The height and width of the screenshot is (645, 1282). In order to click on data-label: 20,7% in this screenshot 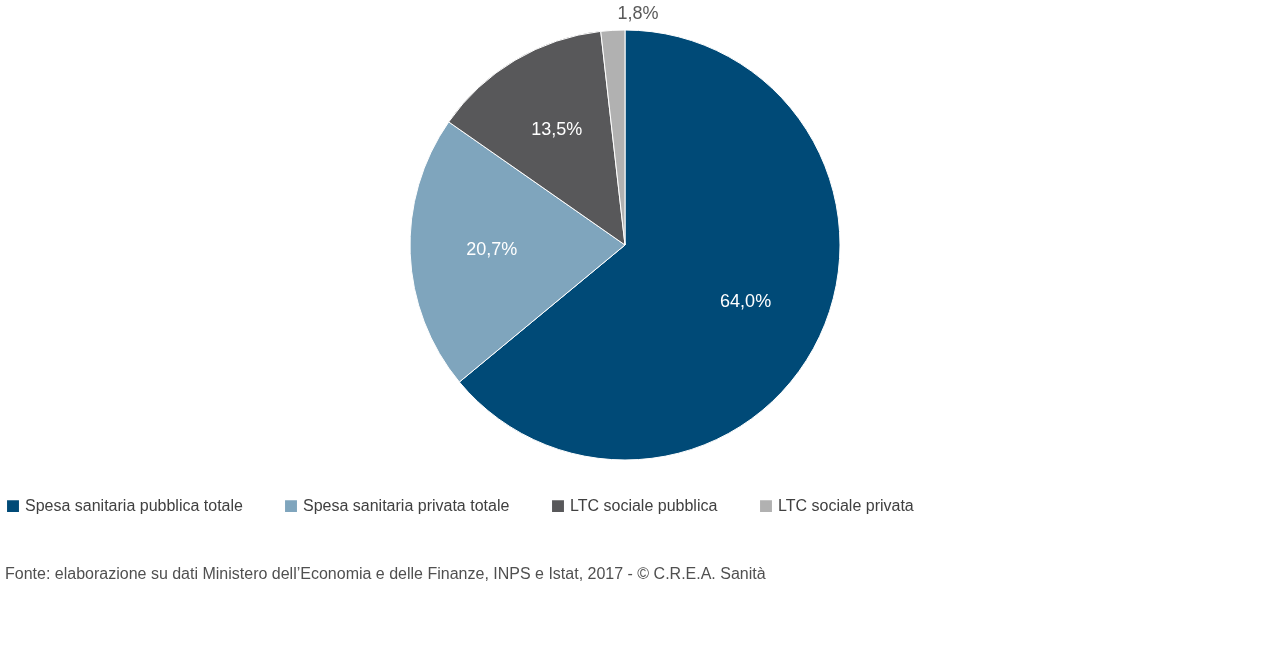, I will do `click(492, 249)`.